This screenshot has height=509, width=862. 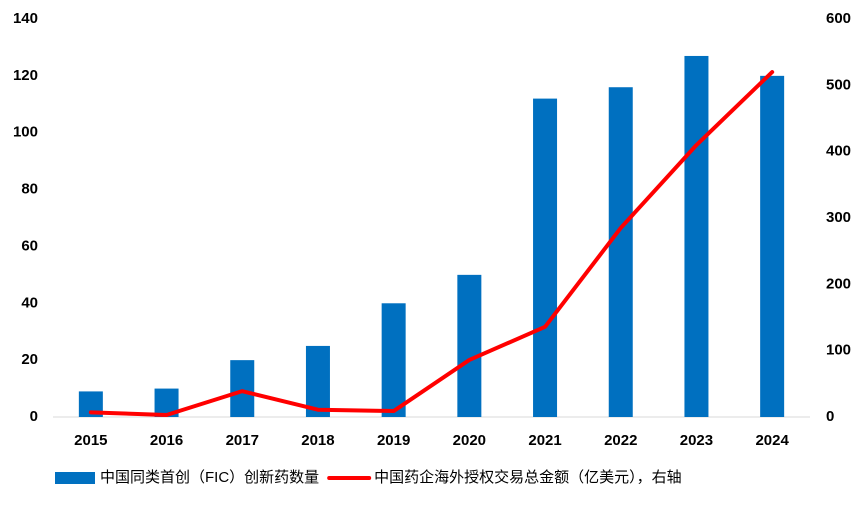 I want to click on legend-label: 中国同类首创（FIC）创新药数量, so click(x=209, y=477).